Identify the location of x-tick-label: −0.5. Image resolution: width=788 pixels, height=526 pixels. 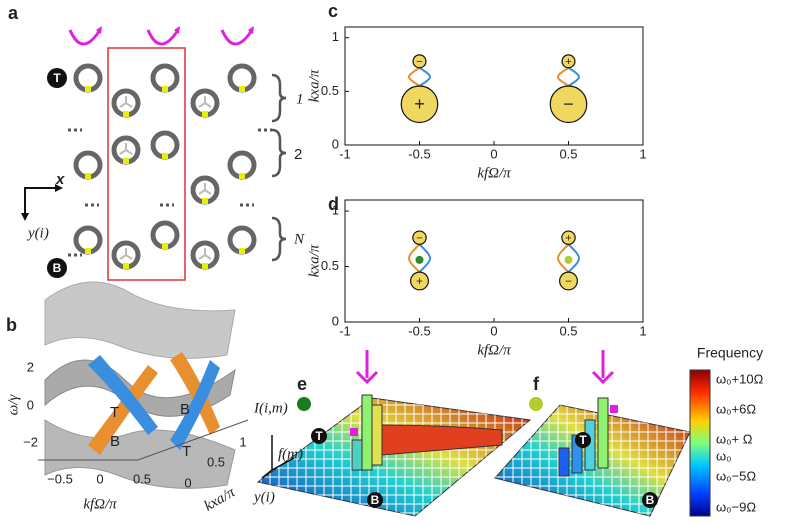
(60, 478).